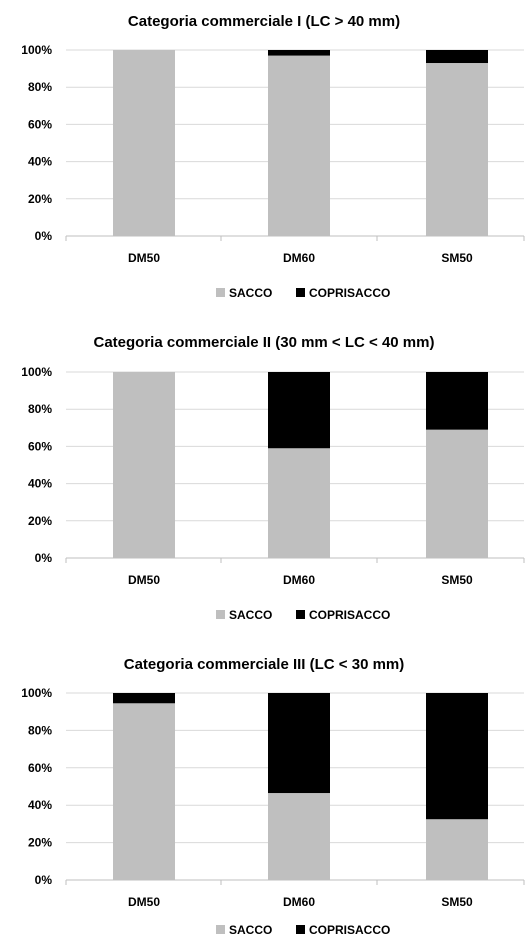 The width and height of the screenshot is (528, 940). I want to click on chart-title: Categoria commerciale III (LC < 30 mm), so click(264, 664).